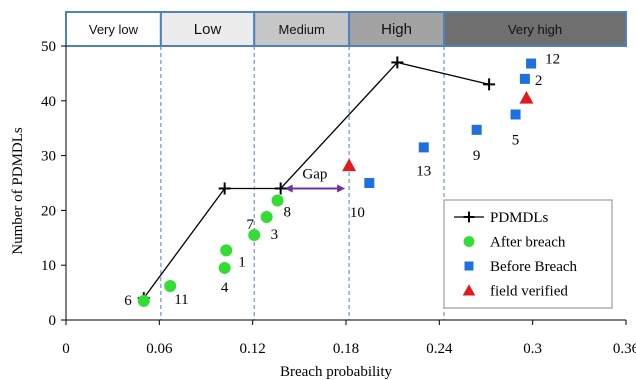 This screenshot has height=380, width=636. I want to click on band-label: Very high, so click(535, 29).